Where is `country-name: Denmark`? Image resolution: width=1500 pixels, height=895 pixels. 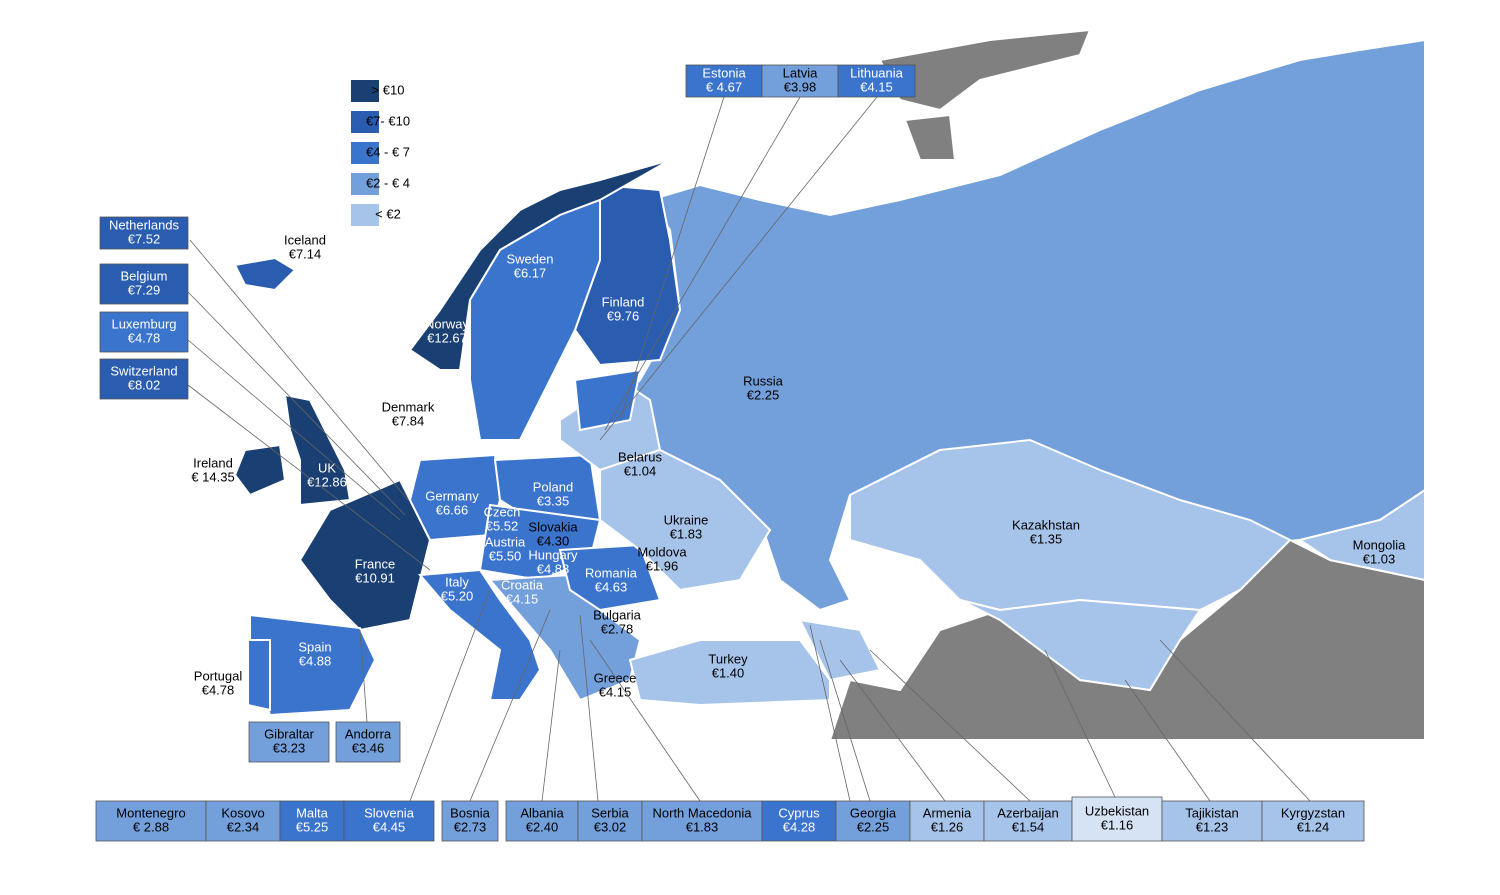 country-name: Denmark is located at coordinates (408, 406).